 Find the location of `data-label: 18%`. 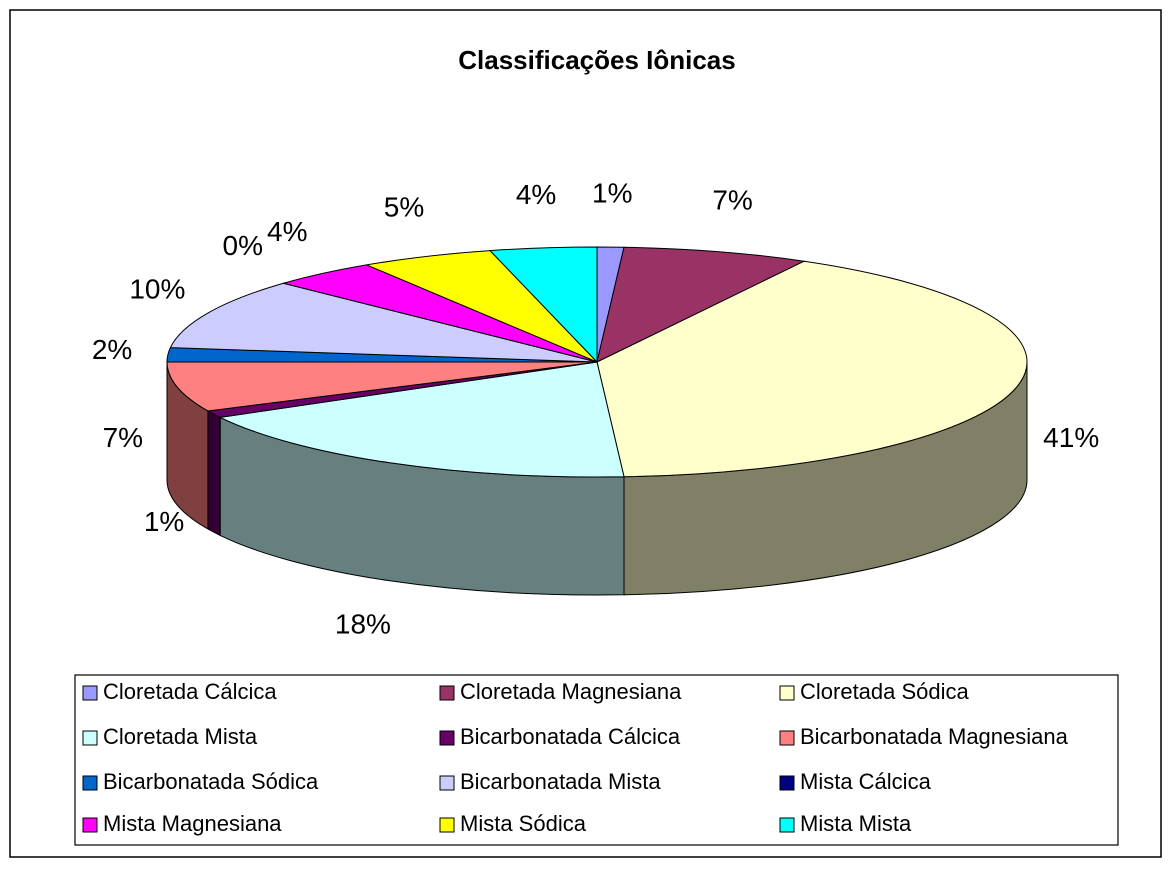

data-label: 18% is located at coordinates (363, 624).